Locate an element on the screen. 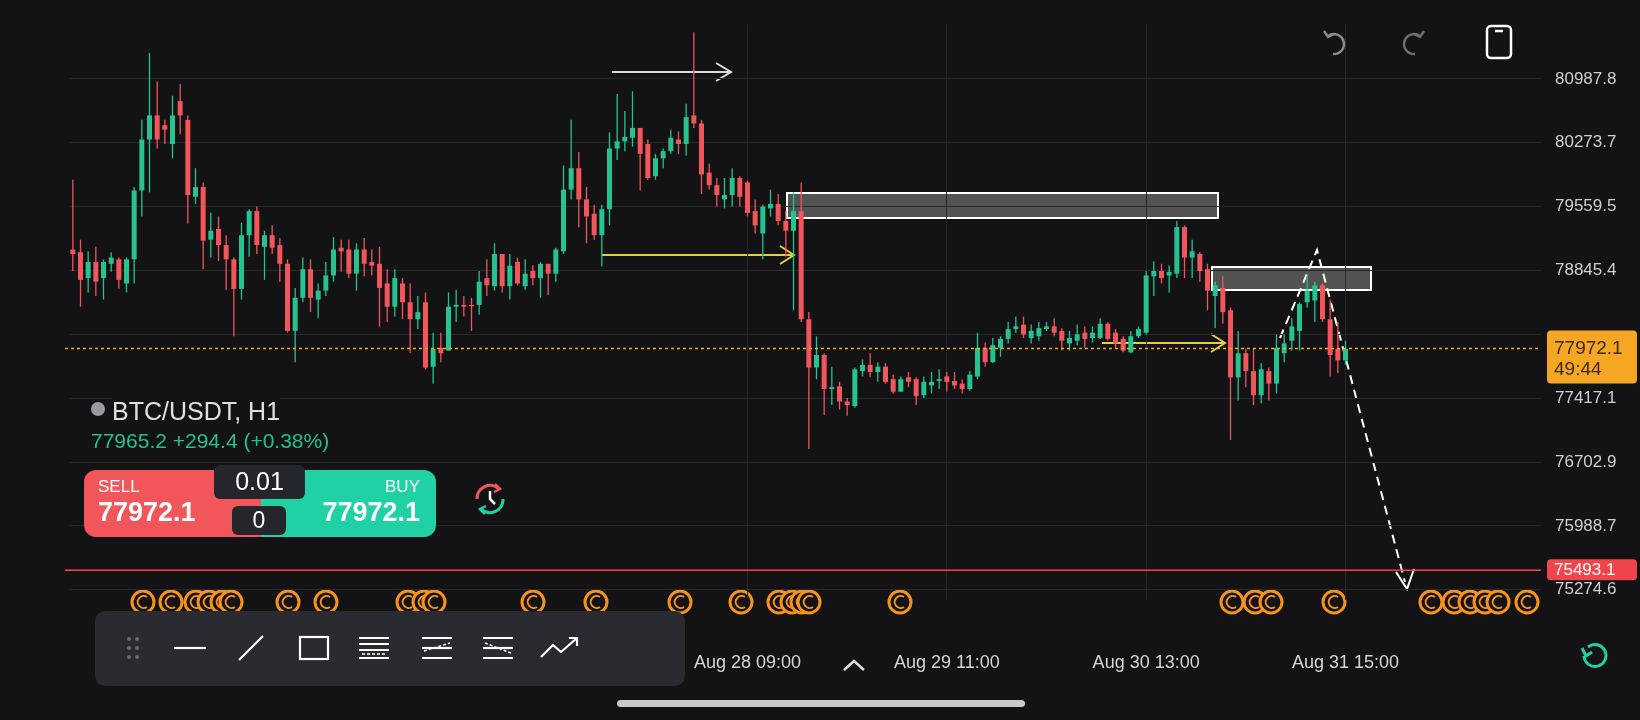 The image size is (1640, 720). y-tick-label: 77417.1 is located at coordinates (1586, 397).